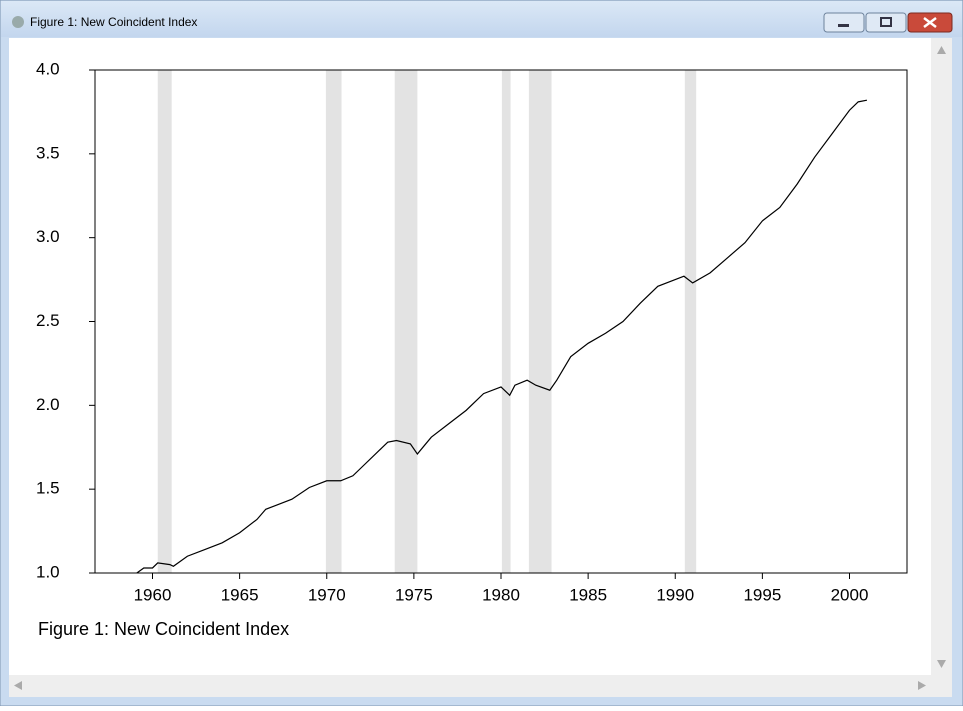  What do you see at coordinates (922, 685) in the screenshot?
I see `scroll-right-arrow` at bounding box center [922, 685].